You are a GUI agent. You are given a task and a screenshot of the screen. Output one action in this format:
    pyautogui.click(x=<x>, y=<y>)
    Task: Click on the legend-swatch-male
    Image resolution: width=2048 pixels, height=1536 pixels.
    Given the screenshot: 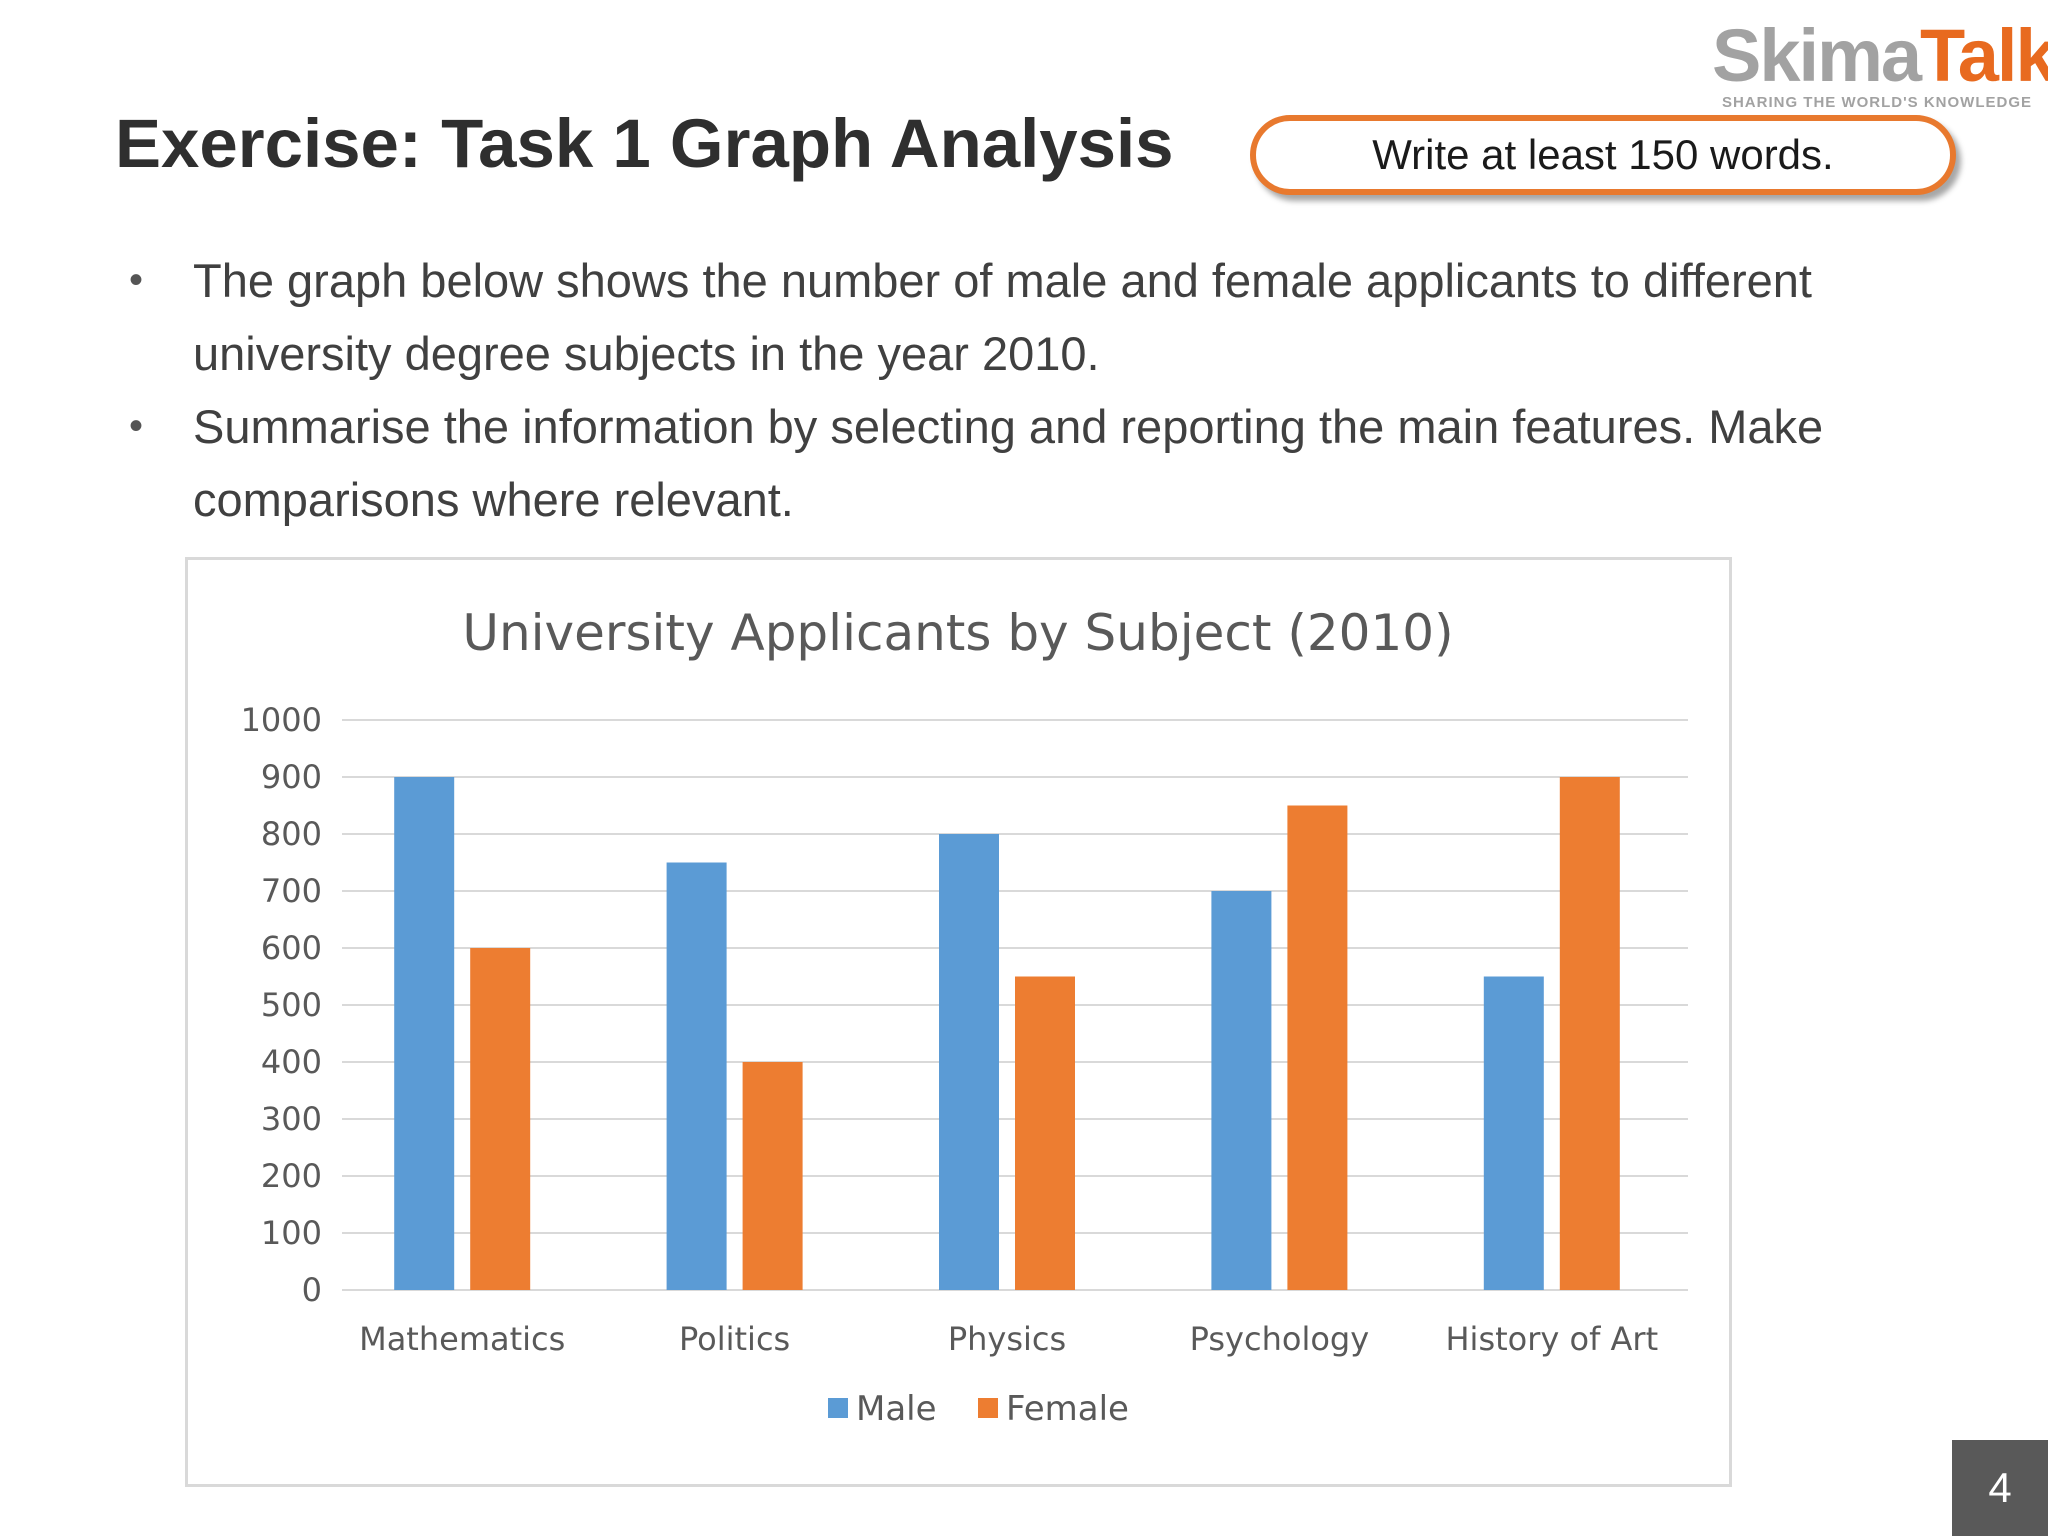 What is the action you would take?
    pyautogui.click(x=838, y=1408)
    